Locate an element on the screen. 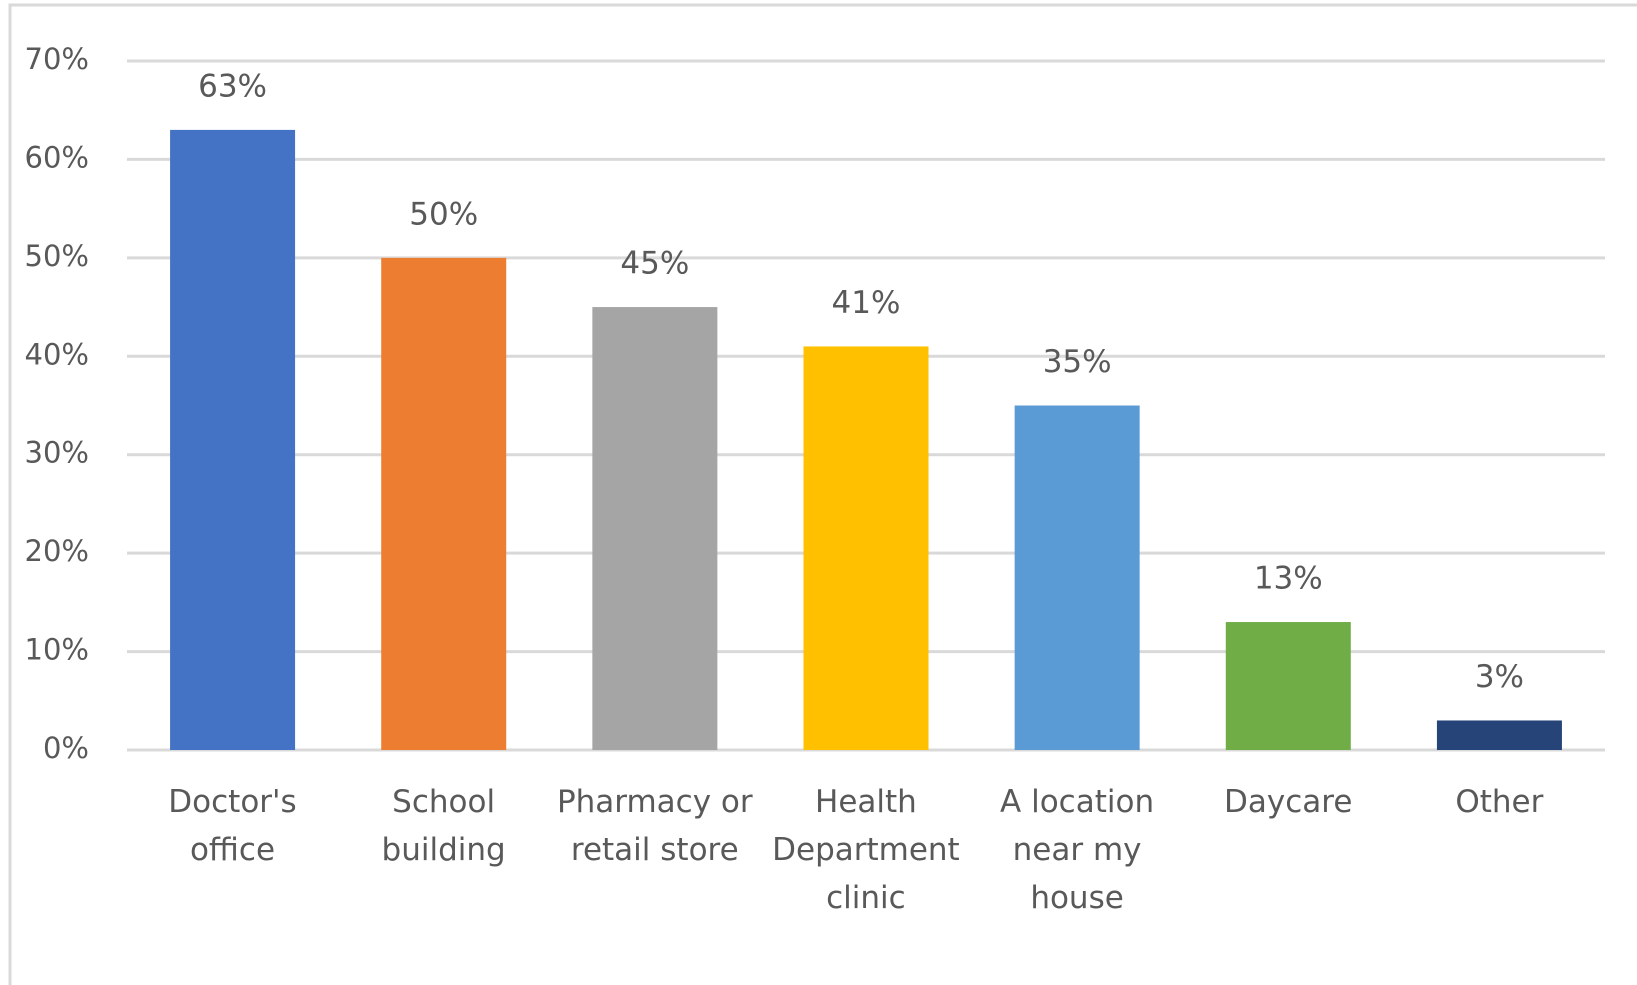 The width and height of the screenshot is (1637, 985). x-tick-label: School building is located at coordinates (443, 826).